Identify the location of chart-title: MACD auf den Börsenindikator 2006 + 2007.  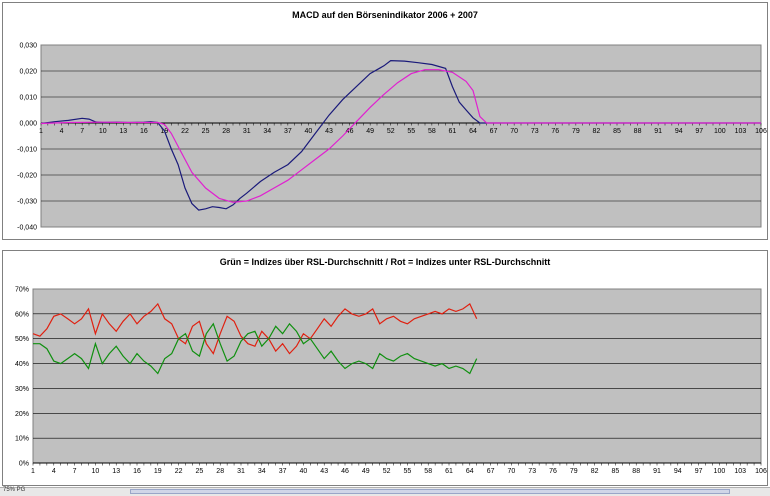
(385, 15).